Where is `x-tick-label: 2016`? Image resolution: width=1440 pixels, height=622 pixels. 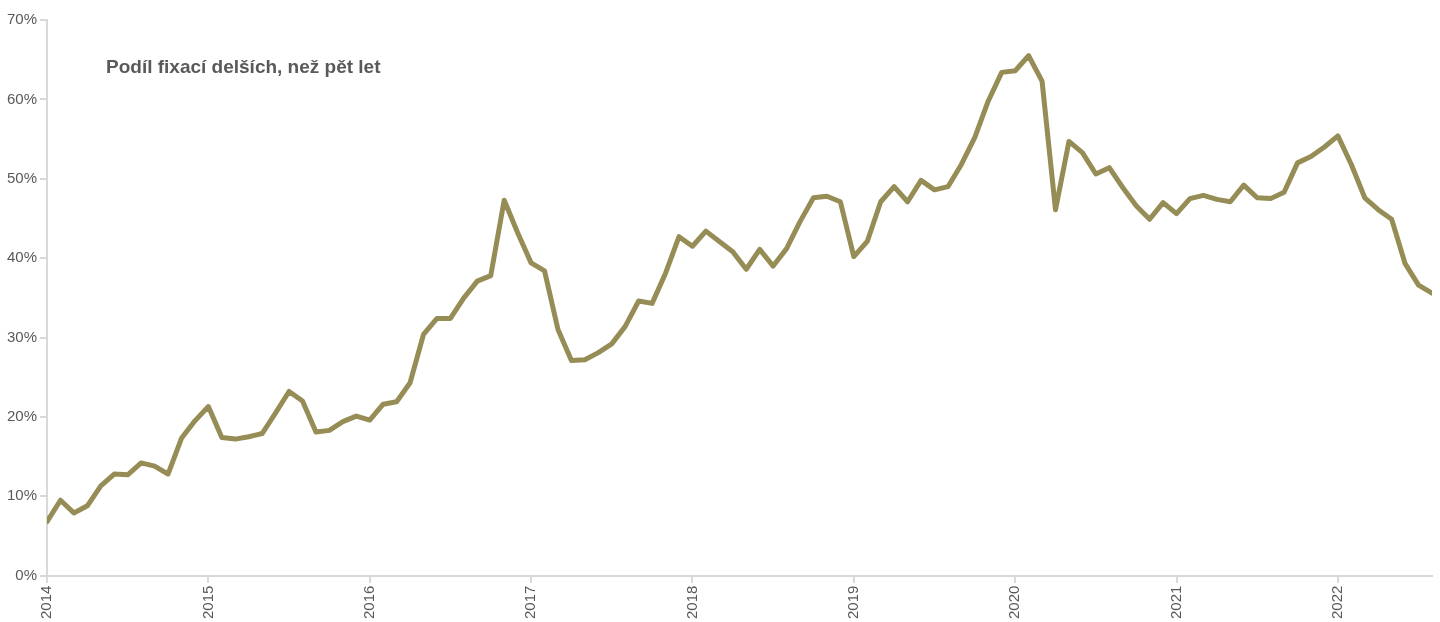 x-tick-label: 2016 is located at coordinates (368, 602).